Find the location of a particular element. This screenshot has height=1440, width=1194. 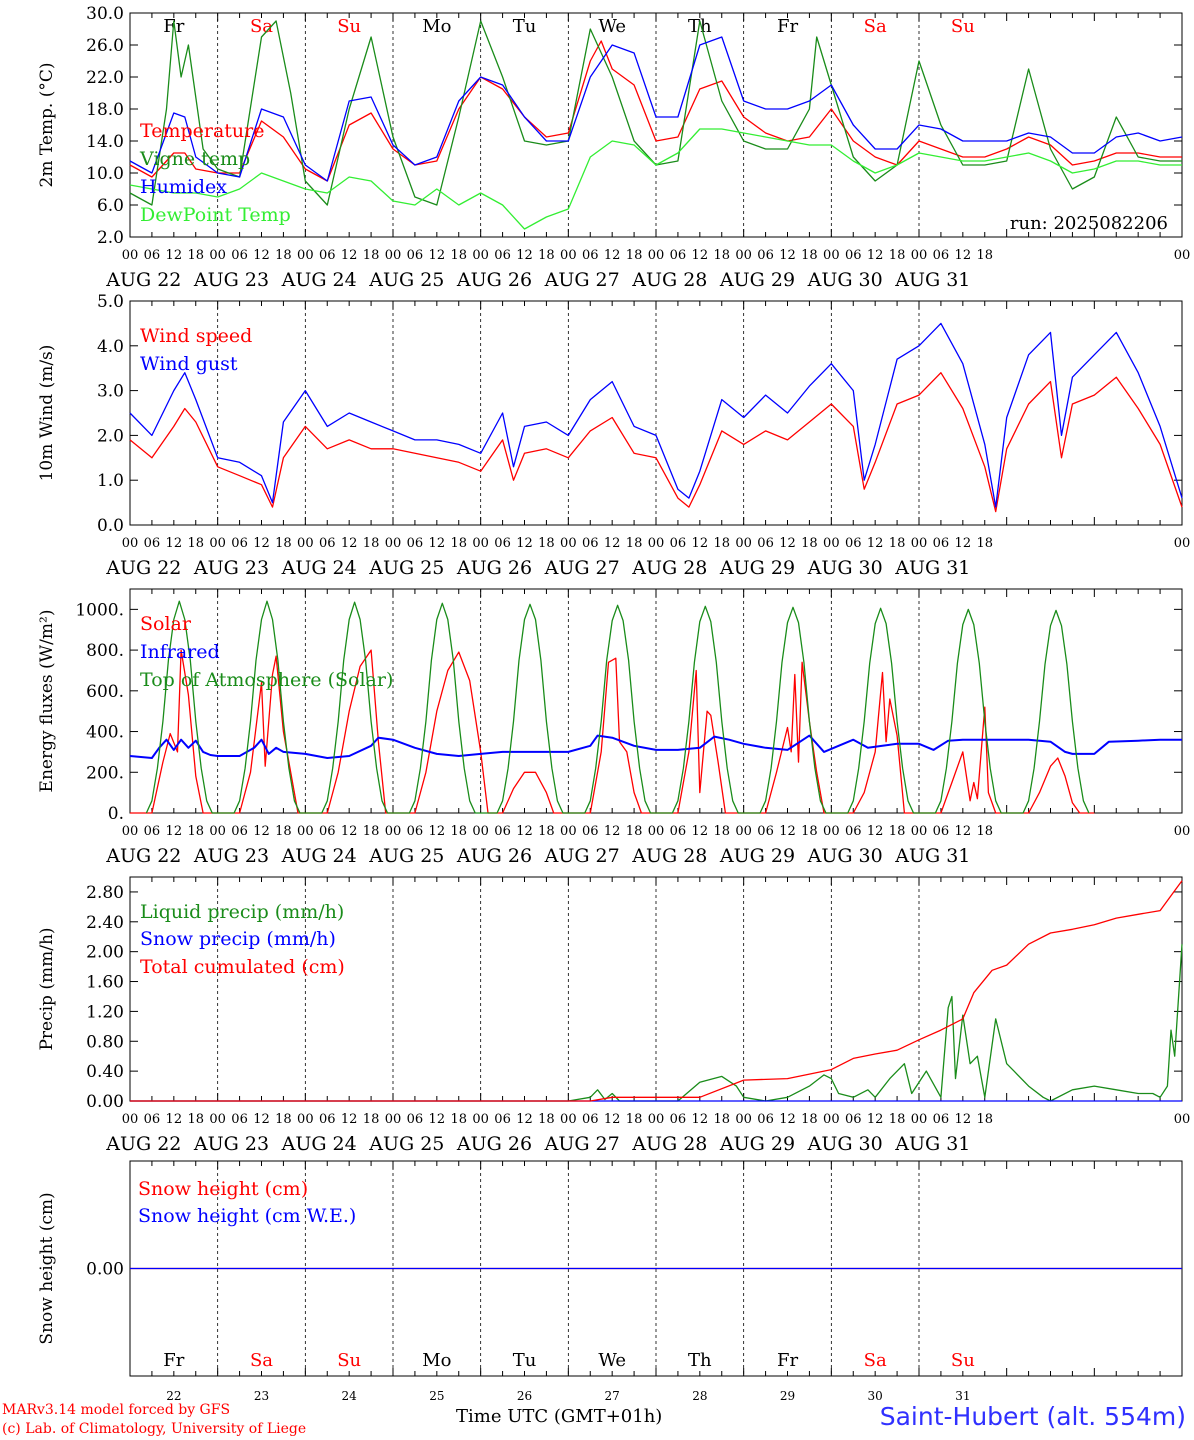

legend-entry: Solar is located at coordinates (166, 624).